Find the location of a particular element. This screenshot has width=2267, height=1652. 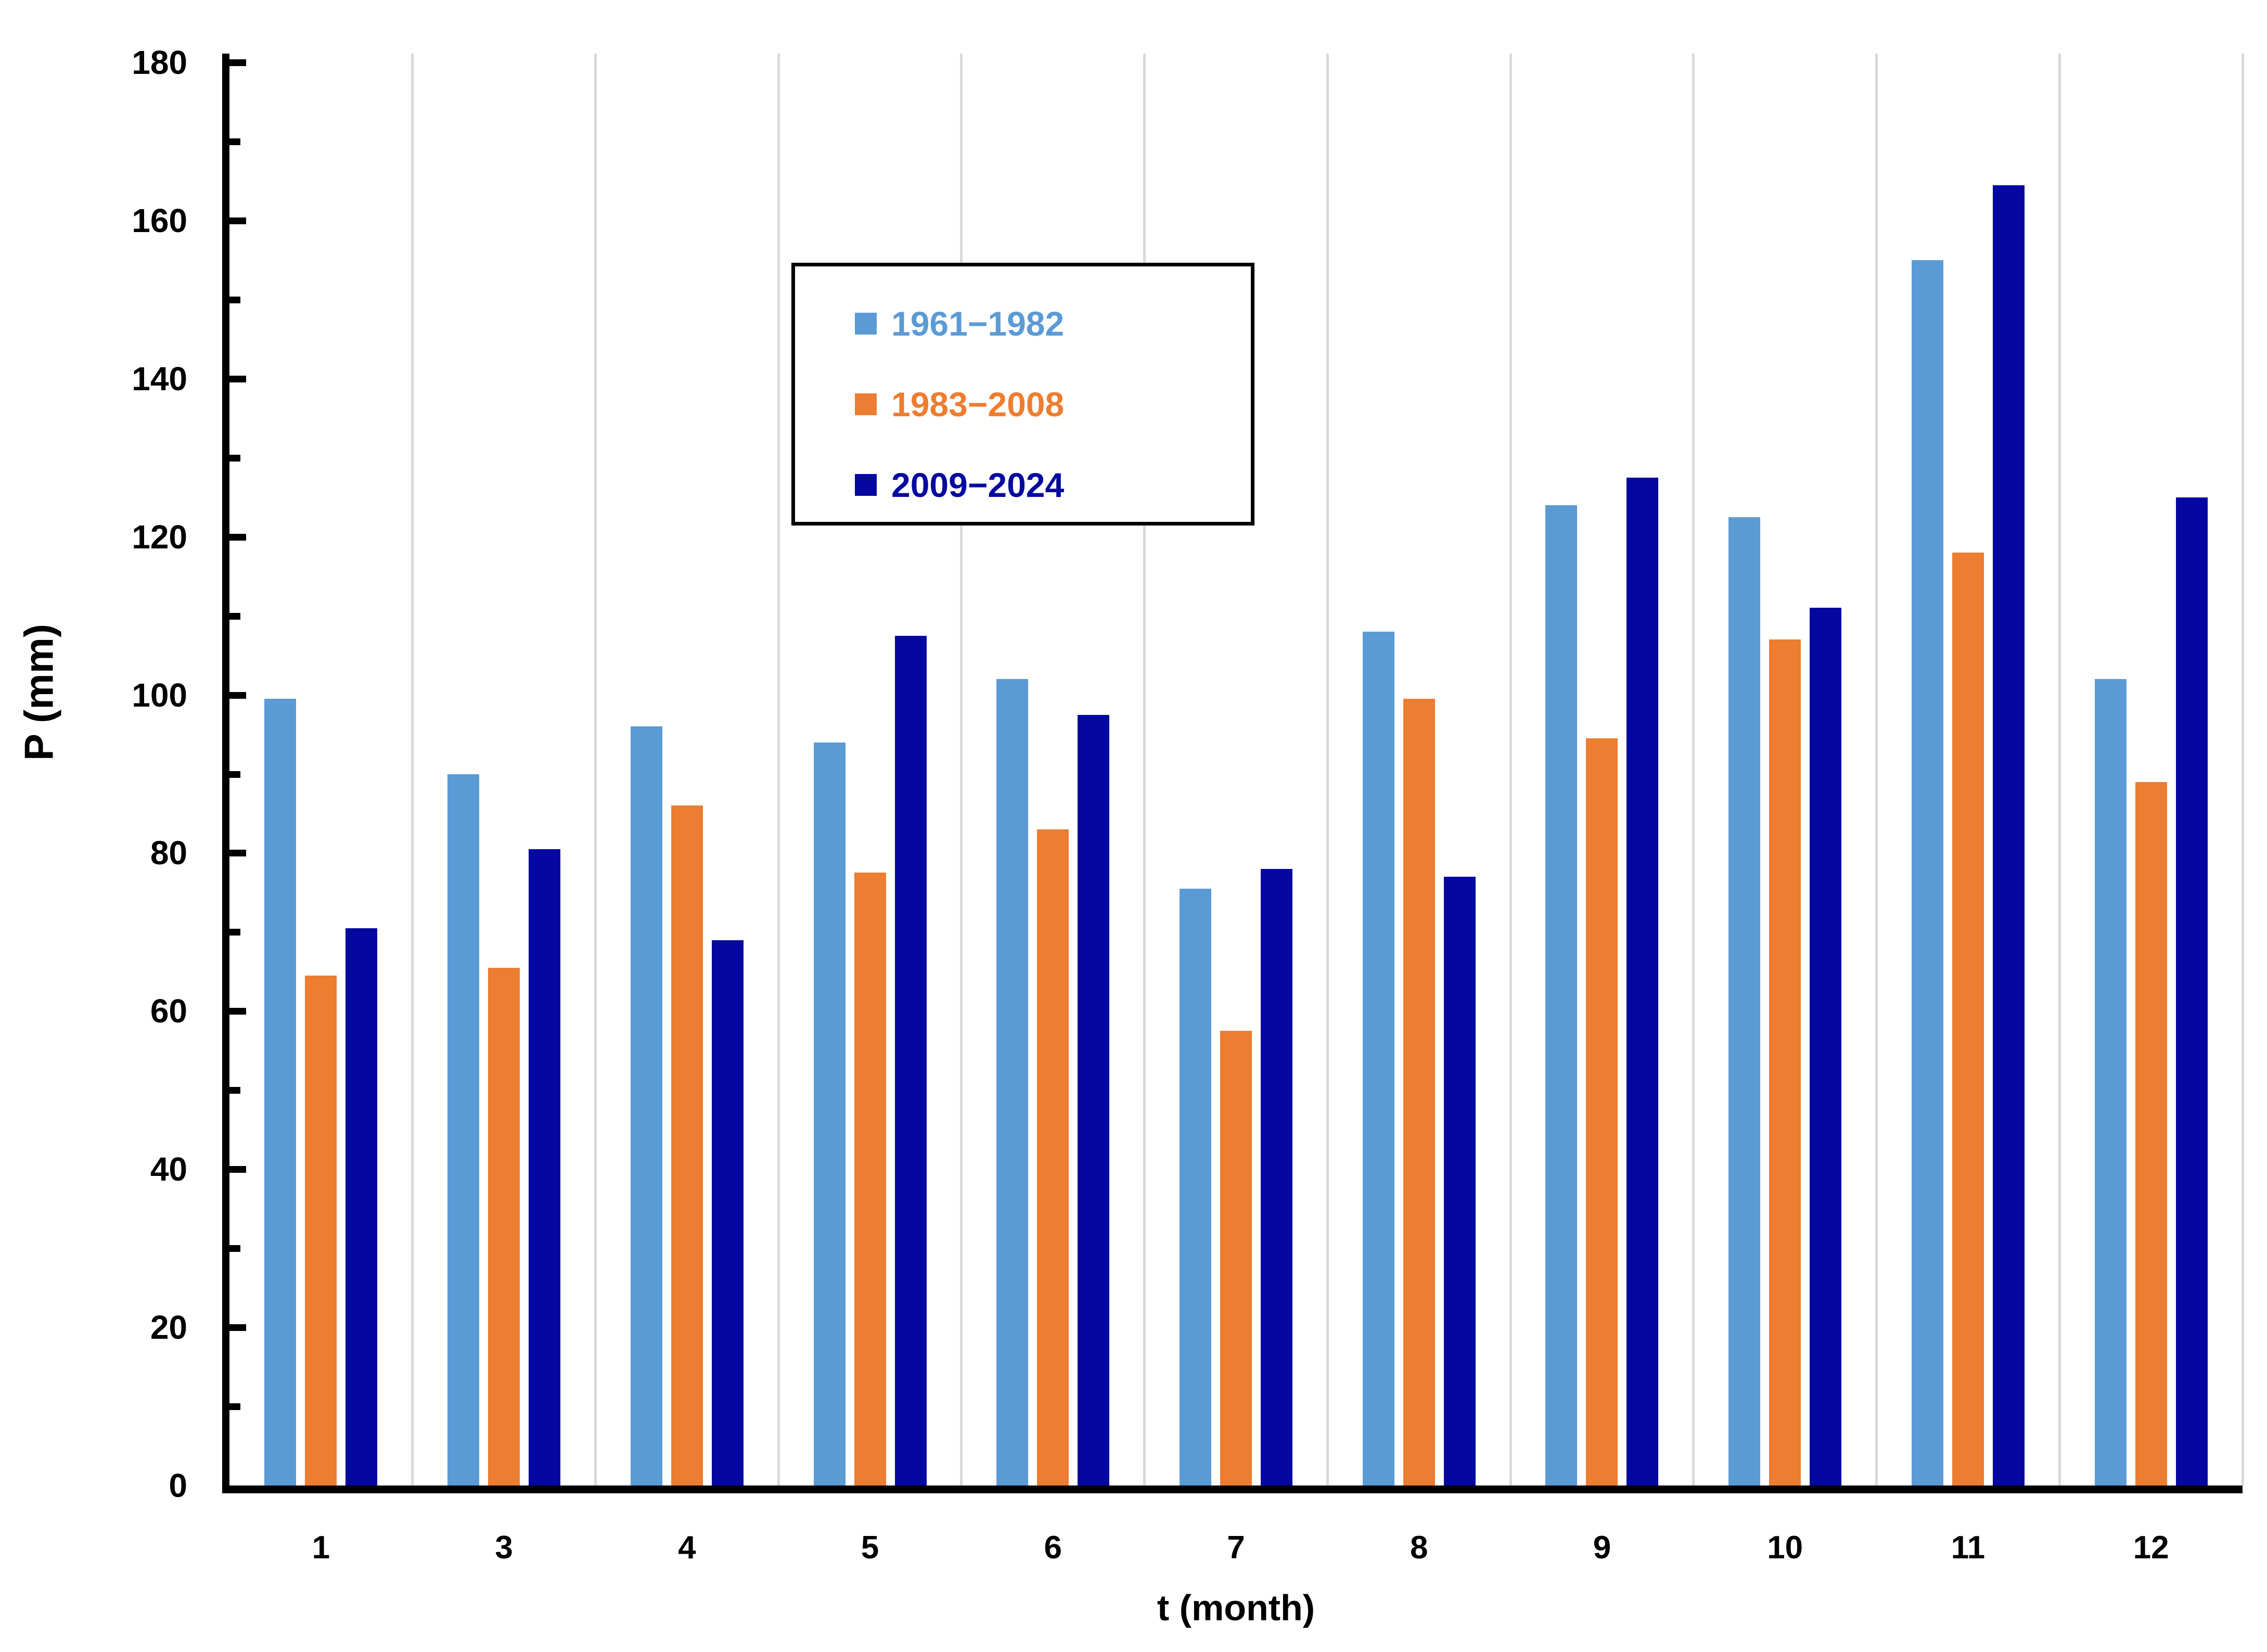

bar-2009−2024-month-12 is located at coordinates (2192, 991).